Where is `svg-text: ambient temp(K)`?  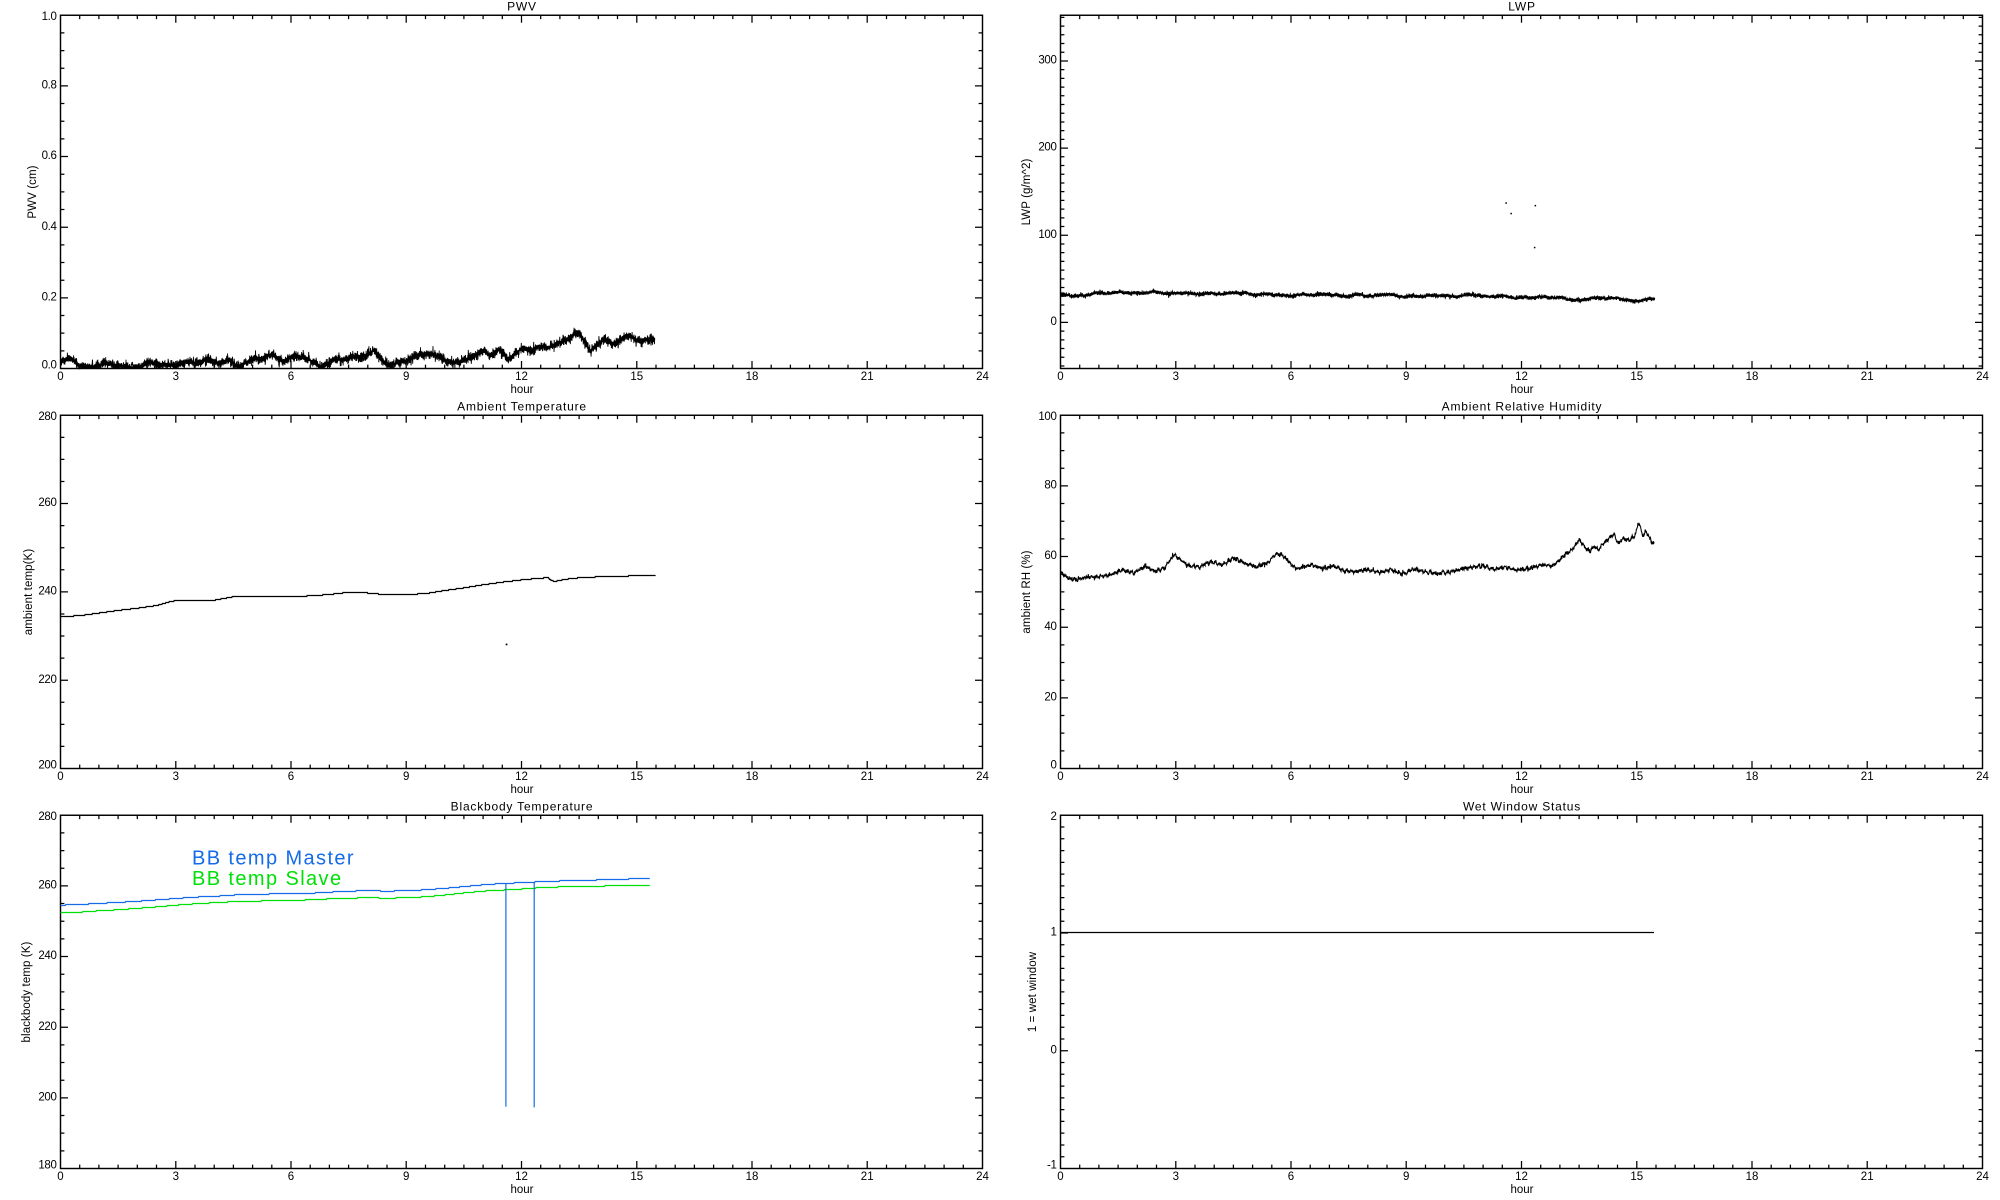
svg-text: ambient temp(K) is located at coordinates (29, 592).